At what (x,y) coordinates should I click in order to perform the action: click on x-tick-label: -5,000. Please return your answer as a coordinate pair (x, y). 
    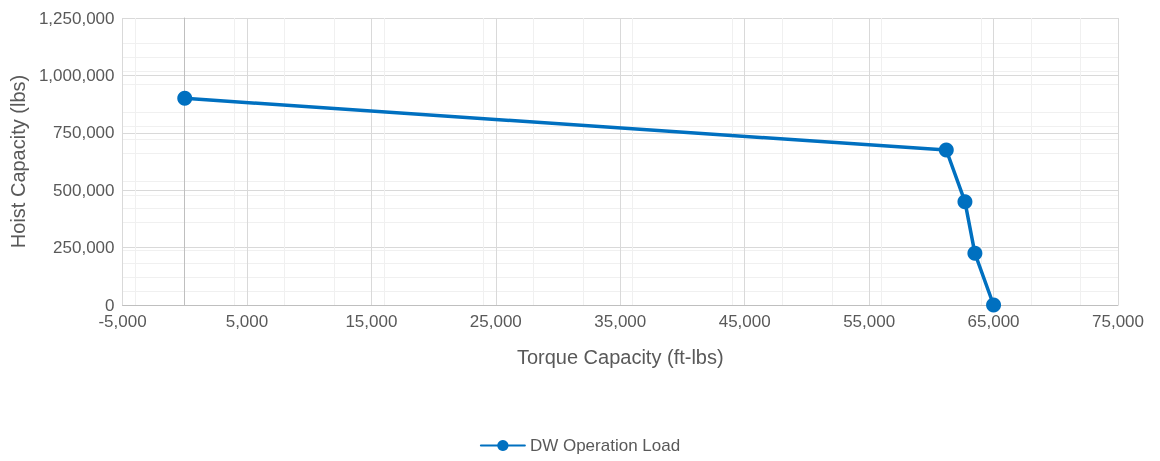
    Looking at the image, I should click on (122, 321).